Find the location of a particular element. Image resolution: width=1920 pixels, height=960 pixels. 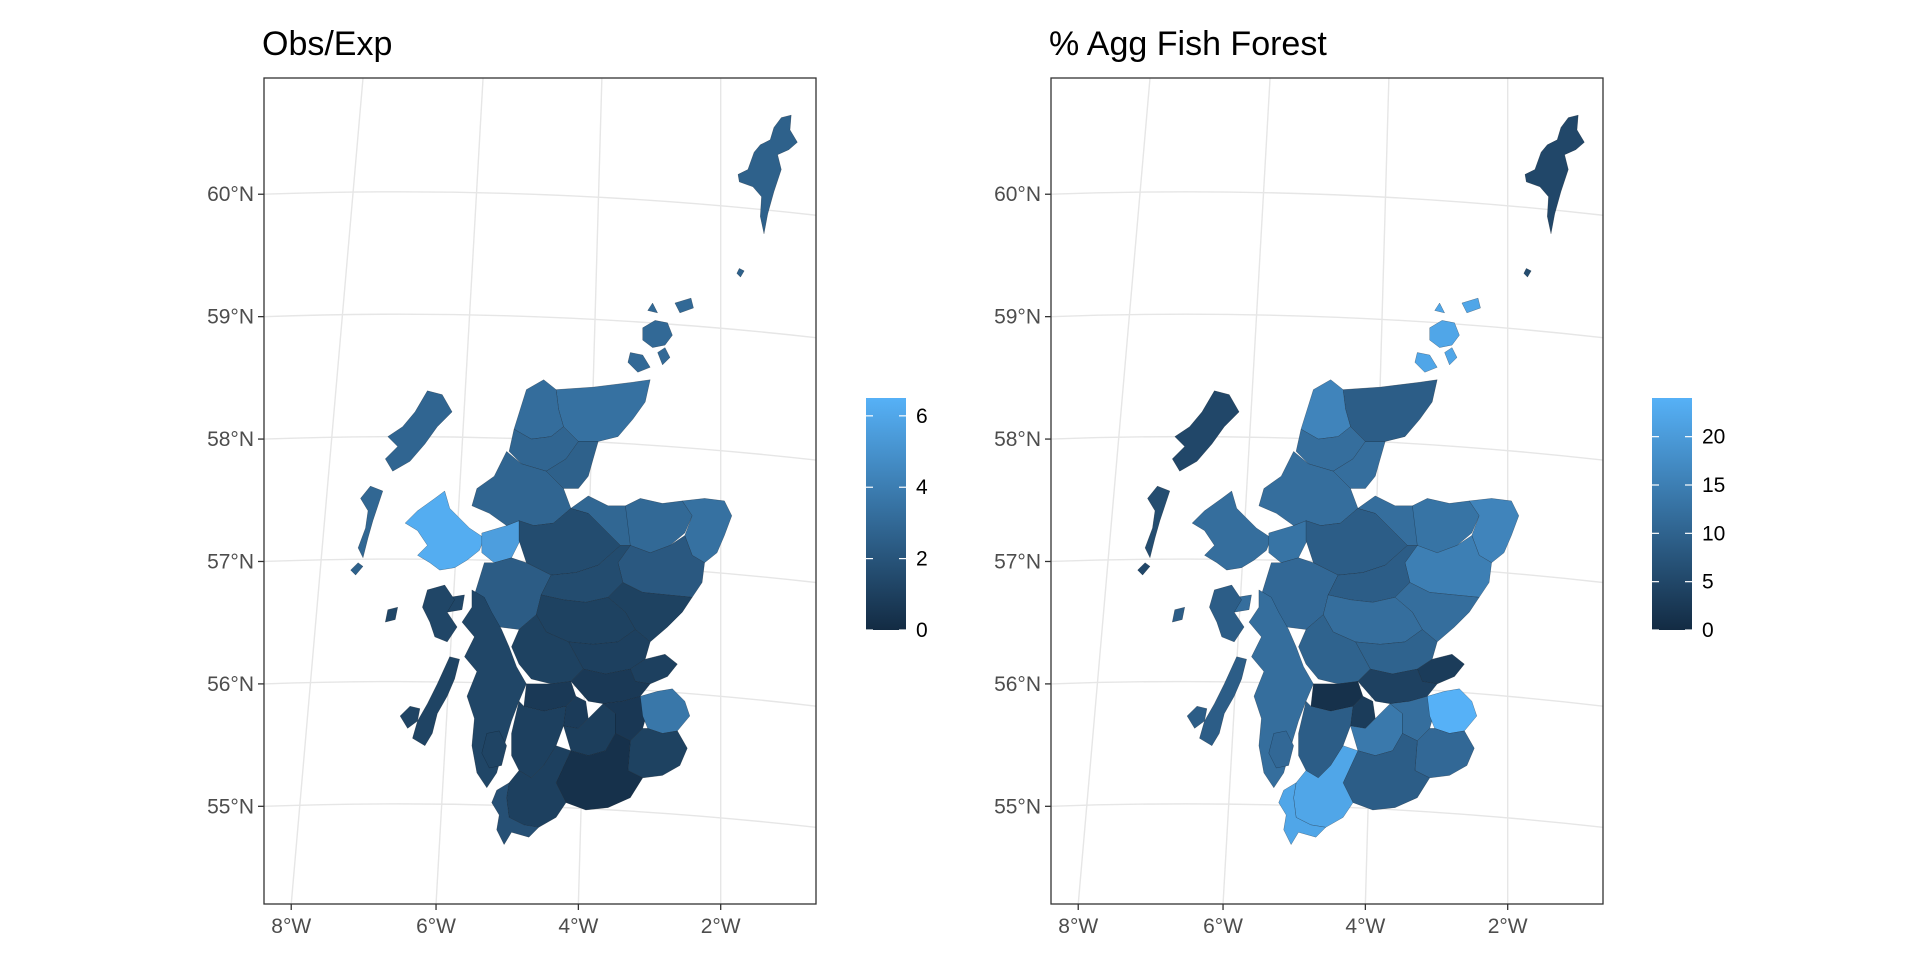

colorbar-label: 15 is located at coordinates (1713, 485).